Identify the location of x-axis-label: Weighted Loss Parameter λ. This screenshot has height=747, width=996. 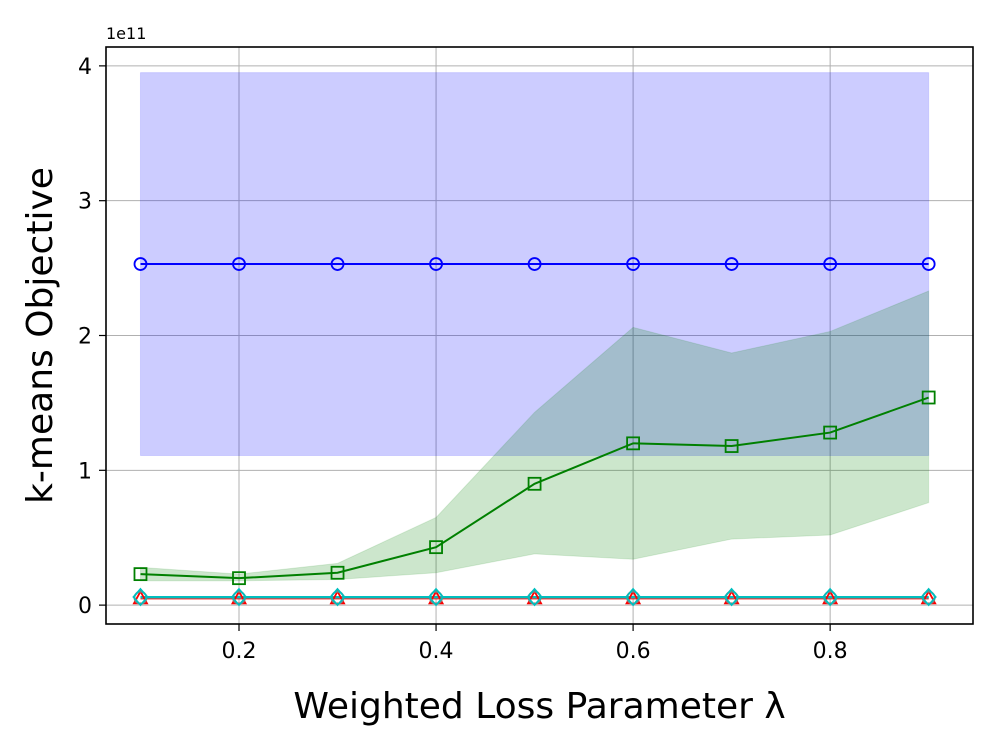
(539, 706).